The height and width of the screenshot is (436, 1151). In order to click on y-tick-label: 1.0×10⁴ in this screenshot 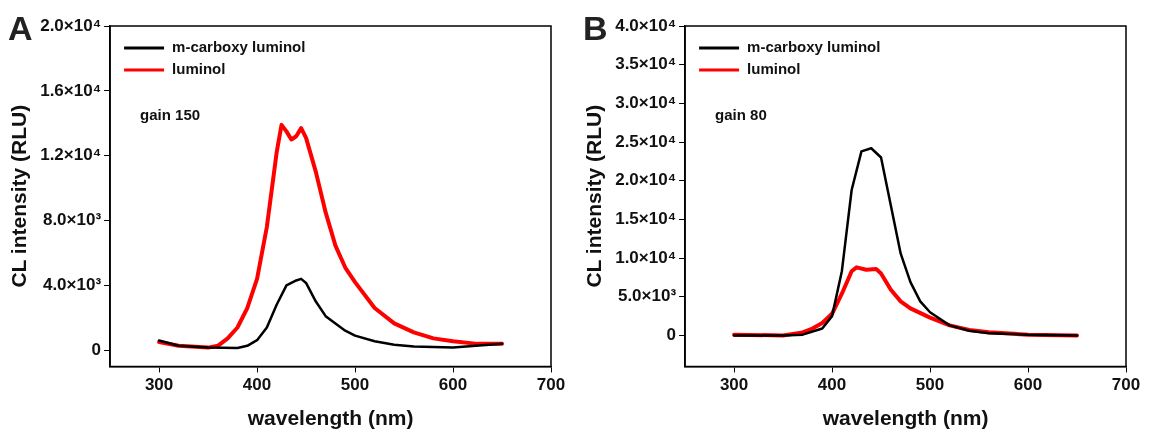, I will do `click(646, 257)`.